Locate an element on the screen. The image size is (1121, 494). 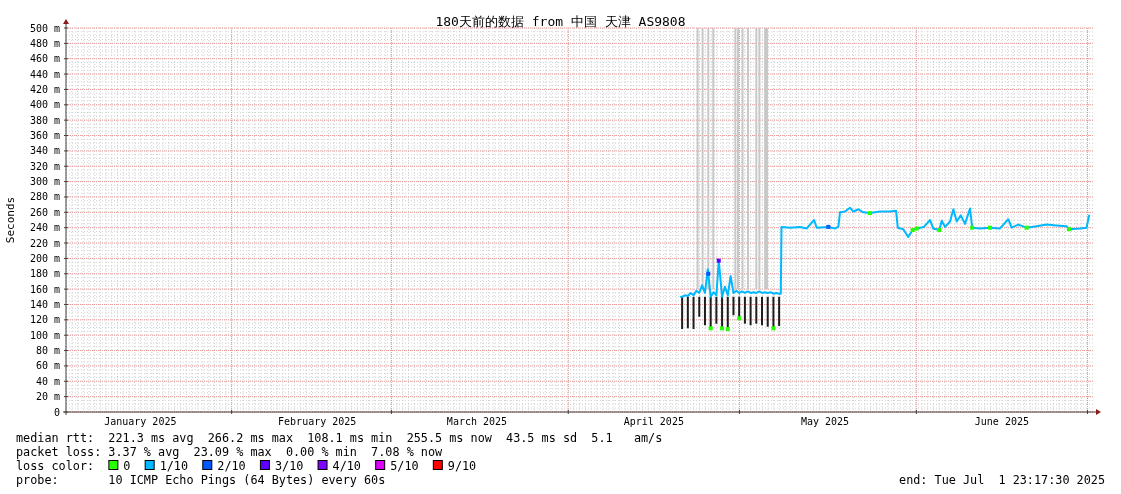
y-tick-label: 360 m is located at coordinates (44, 136).